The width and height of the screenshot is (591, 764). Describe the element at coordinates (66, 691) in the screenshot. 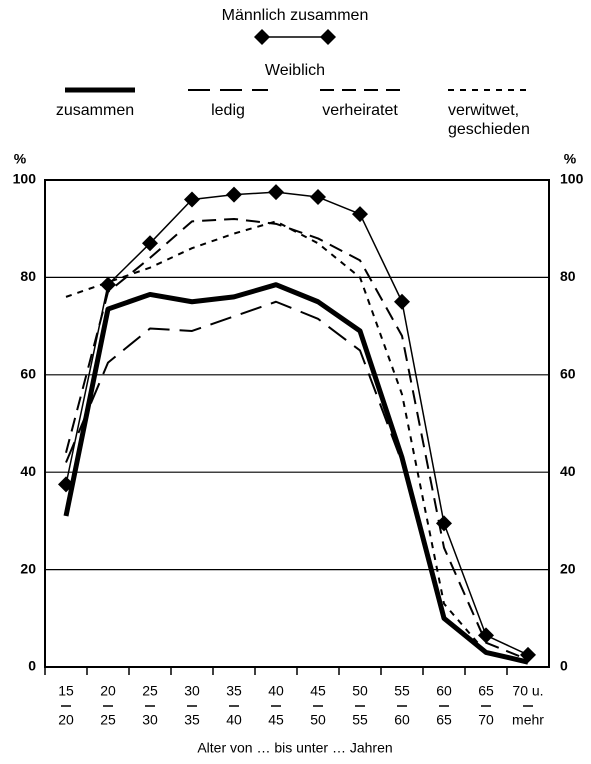

I see `x-tick-label: 15` at that location.